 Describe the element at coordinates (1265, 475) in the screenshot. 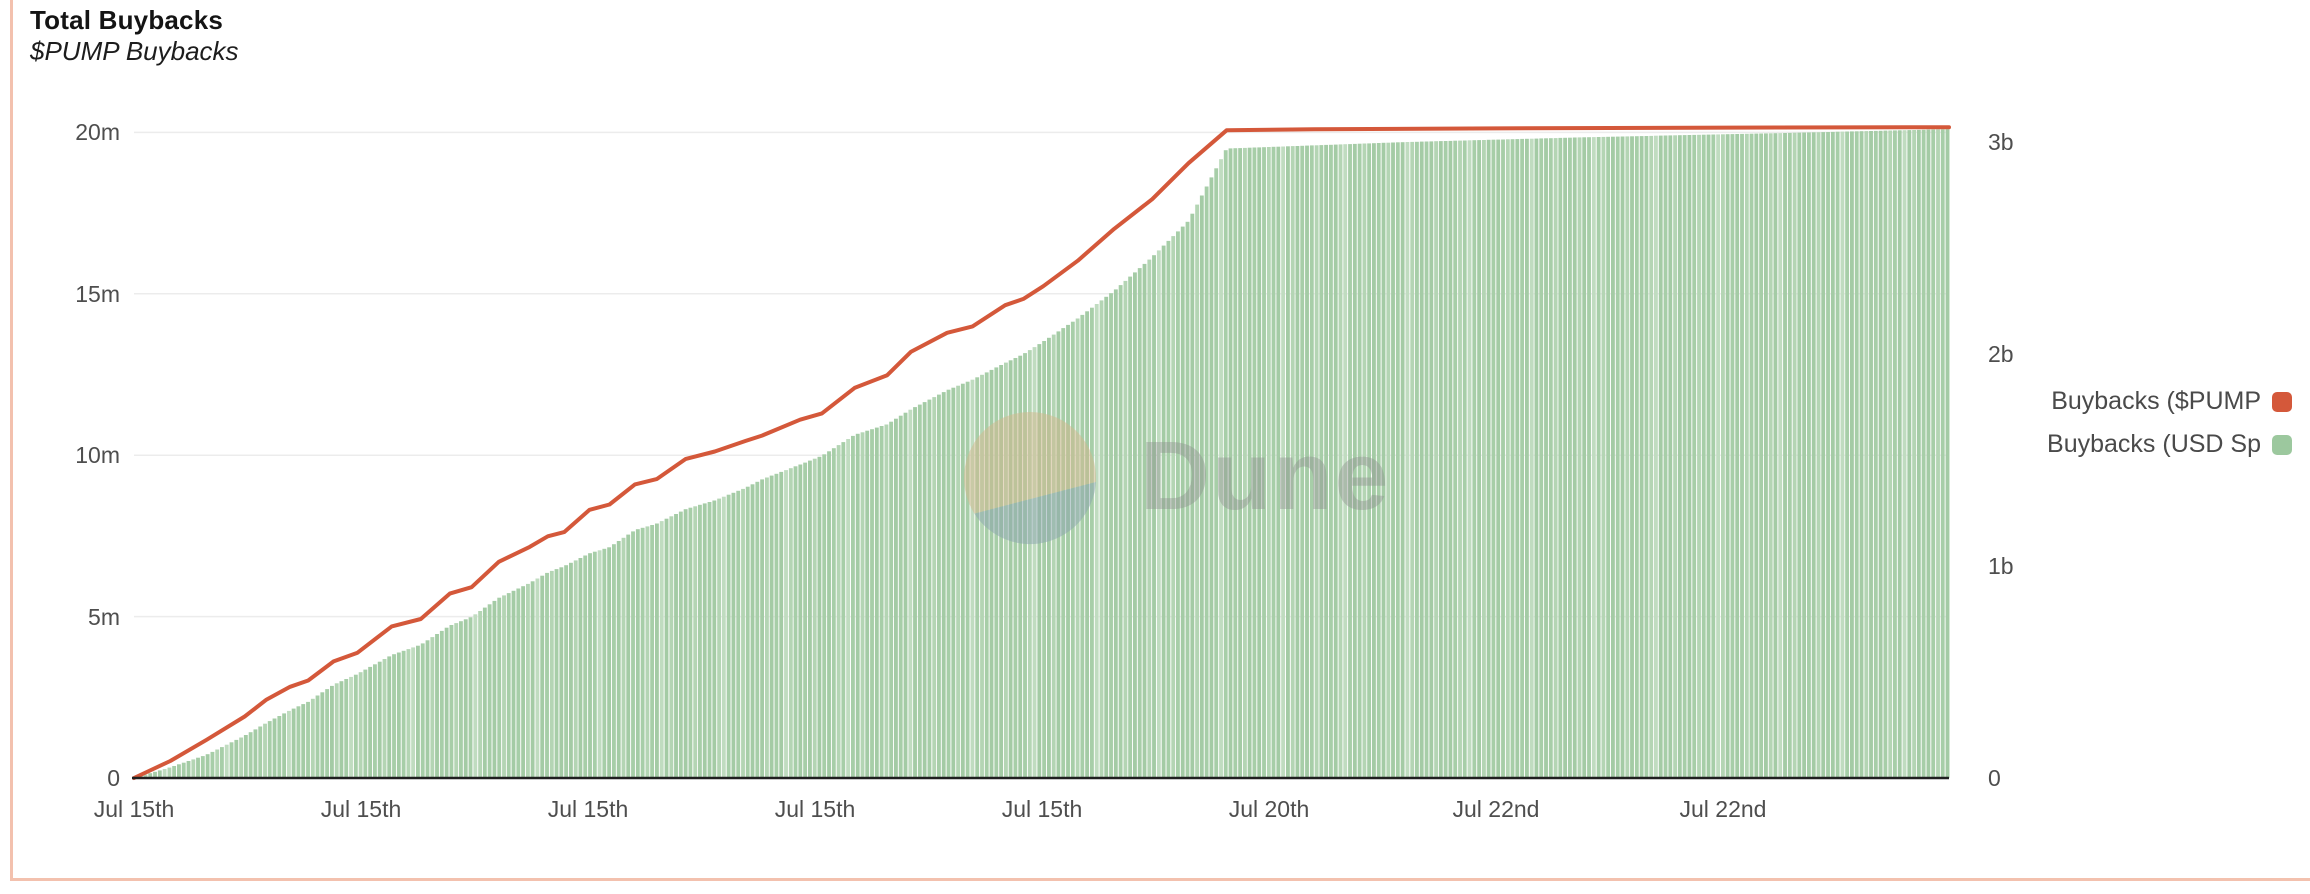

I see `dune-watermark-text: Dune` at that location.